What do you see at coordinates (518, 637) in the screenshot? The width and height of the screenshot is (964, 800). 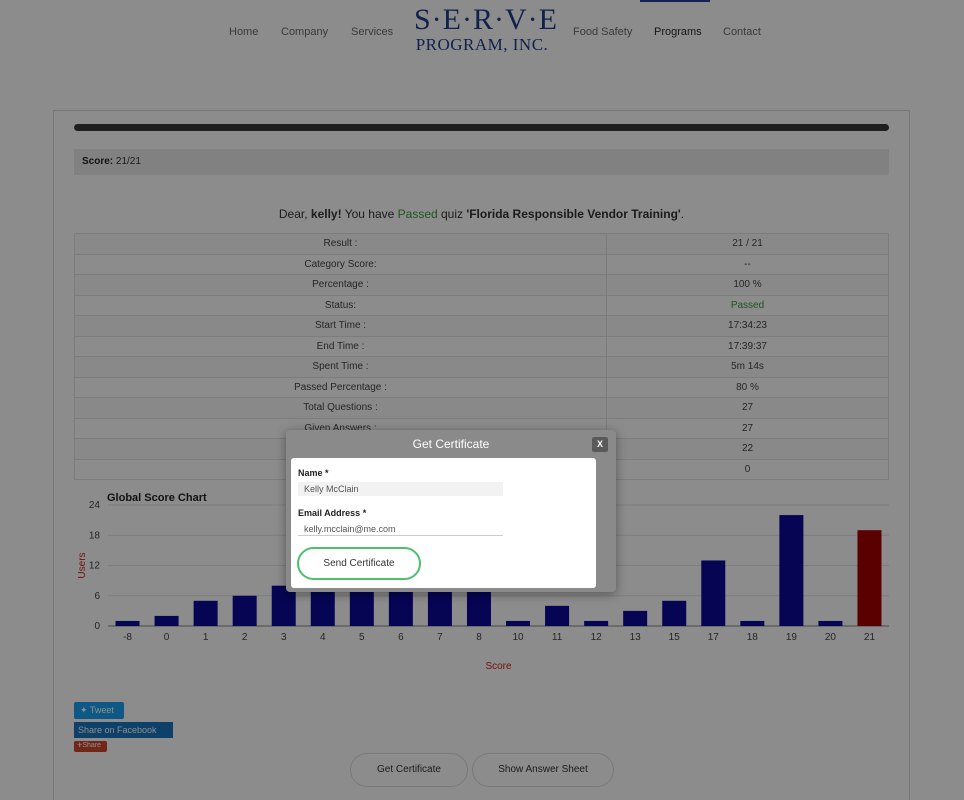 I see `x-tick-label: 10` at bounding box center [518, 637].